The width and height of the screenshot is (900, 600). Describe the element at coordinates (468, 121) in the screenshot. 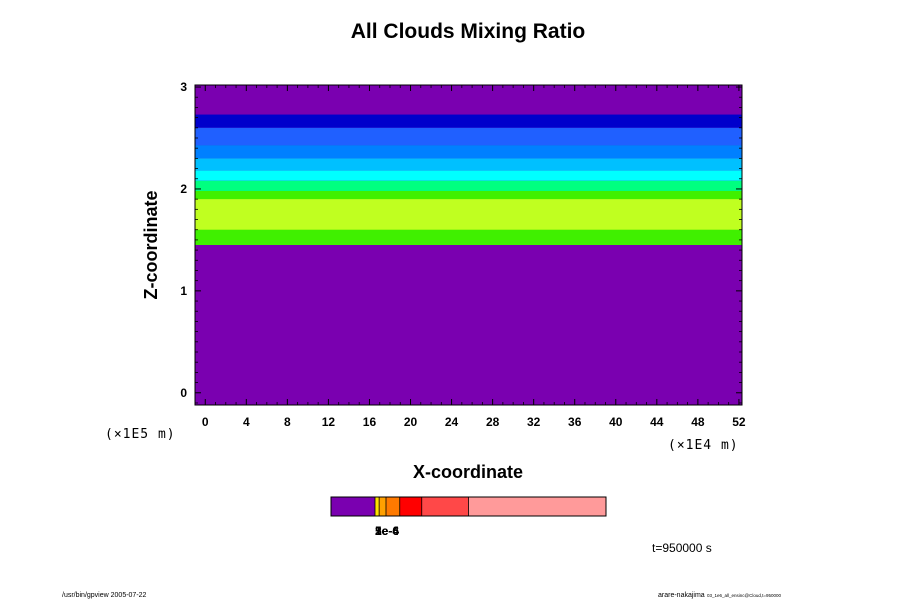

I see `cloud-layer-upper-deep-blue` at that location.